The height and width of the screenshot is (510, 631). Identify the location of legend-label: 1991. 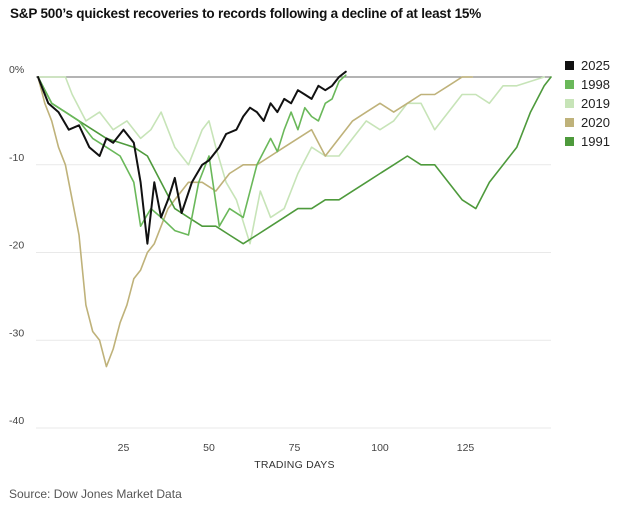
(595, 141).